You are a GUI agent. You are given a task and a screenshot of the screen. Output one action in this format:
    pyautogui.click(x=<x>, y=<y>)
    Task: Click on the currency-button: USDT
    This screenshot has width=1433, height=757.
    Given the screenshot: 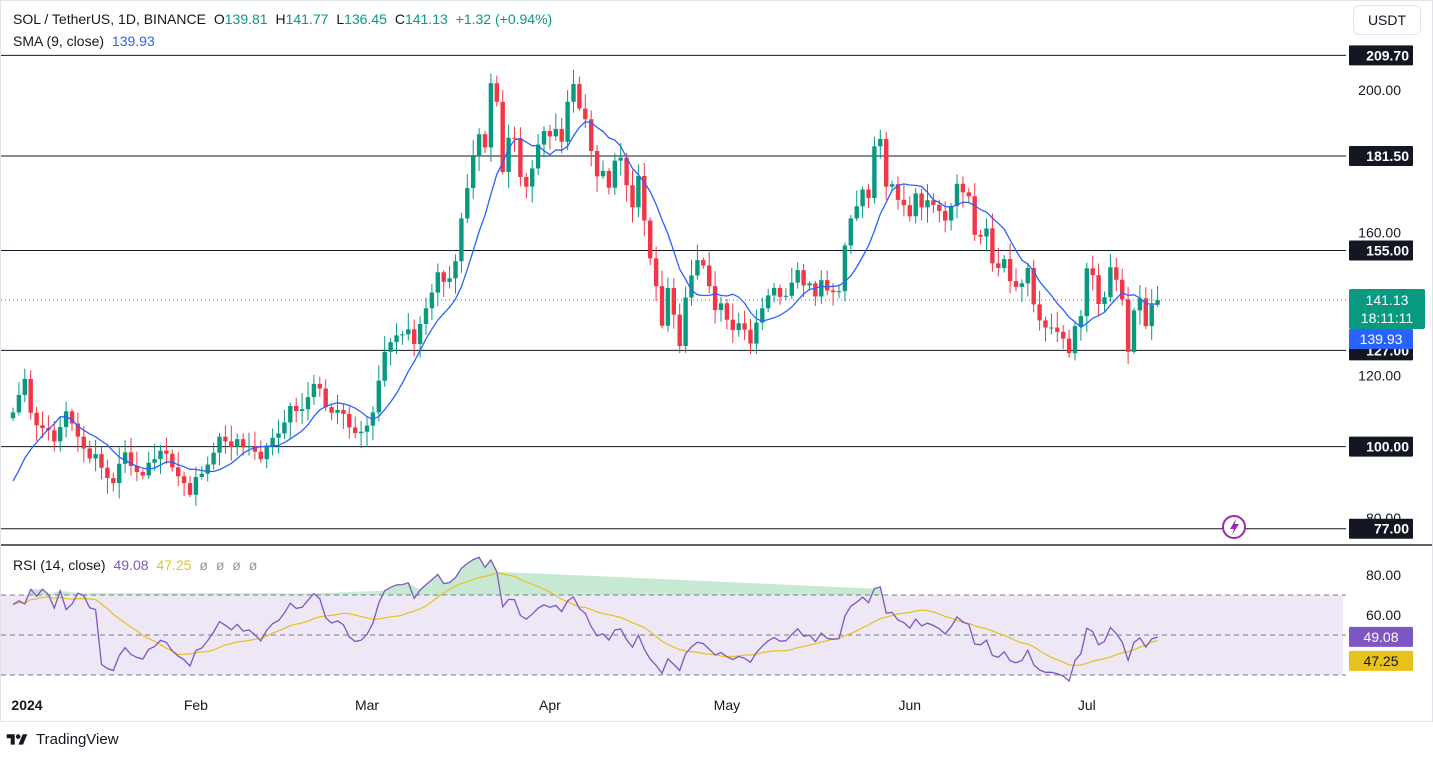 What is the action you would take?
    pyautogui.click(x=1387, y=20)
    